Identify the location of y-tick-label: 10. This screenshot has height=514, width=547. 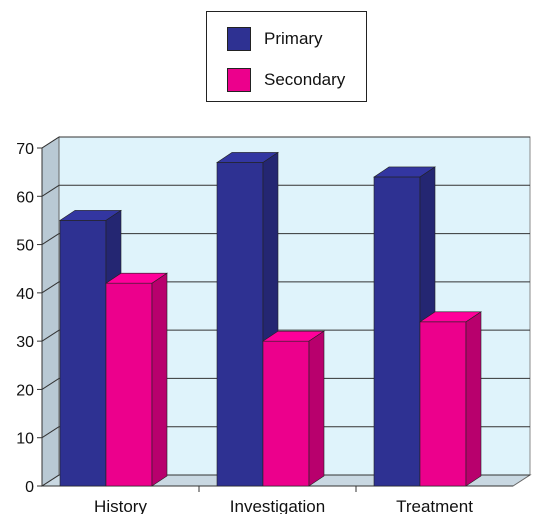
(25, 439).